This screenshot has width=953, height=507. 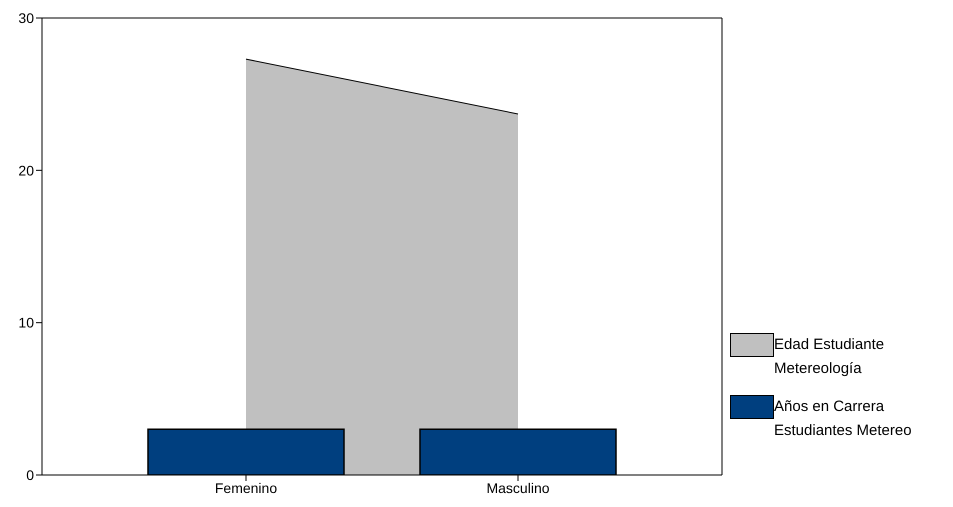 What do you see at coordinates (843, 419) in the screenshot?
I see `legend-label: Años en Carrera Estudiantes Metereo` at bounding box center [843, 419].